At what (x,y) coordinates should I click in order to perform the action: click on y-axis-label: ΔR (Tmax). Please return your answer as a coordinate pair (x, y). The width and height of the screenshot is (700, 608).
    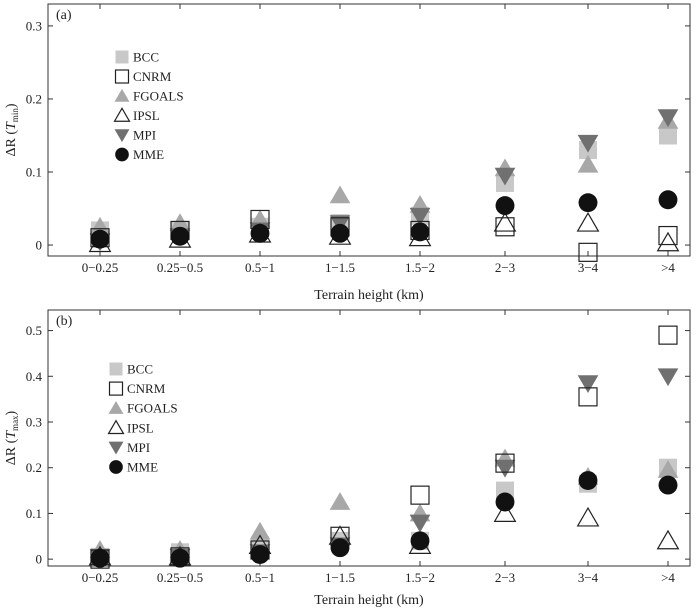
    Looking at the image, I should click on (12, 437).